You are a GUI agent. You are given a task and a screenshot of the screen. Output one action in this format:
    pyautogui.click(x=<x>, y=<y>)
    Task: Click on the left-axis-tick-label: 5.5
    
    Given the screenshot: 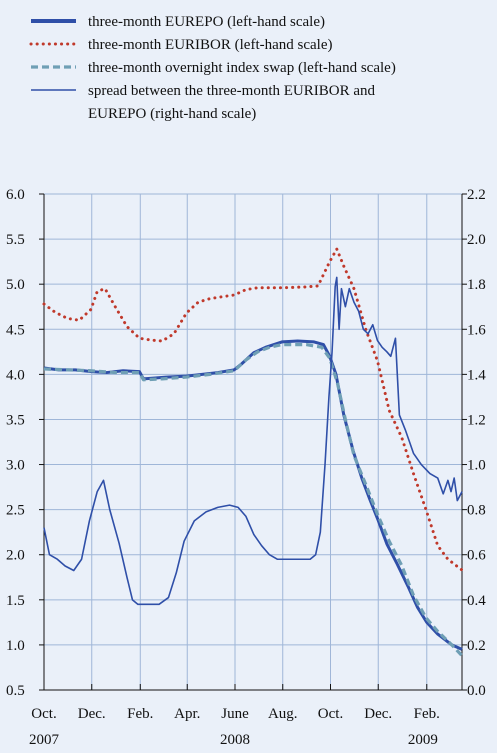 What is the action you would take?
    pyautogui.click(x=15, y=240)
    